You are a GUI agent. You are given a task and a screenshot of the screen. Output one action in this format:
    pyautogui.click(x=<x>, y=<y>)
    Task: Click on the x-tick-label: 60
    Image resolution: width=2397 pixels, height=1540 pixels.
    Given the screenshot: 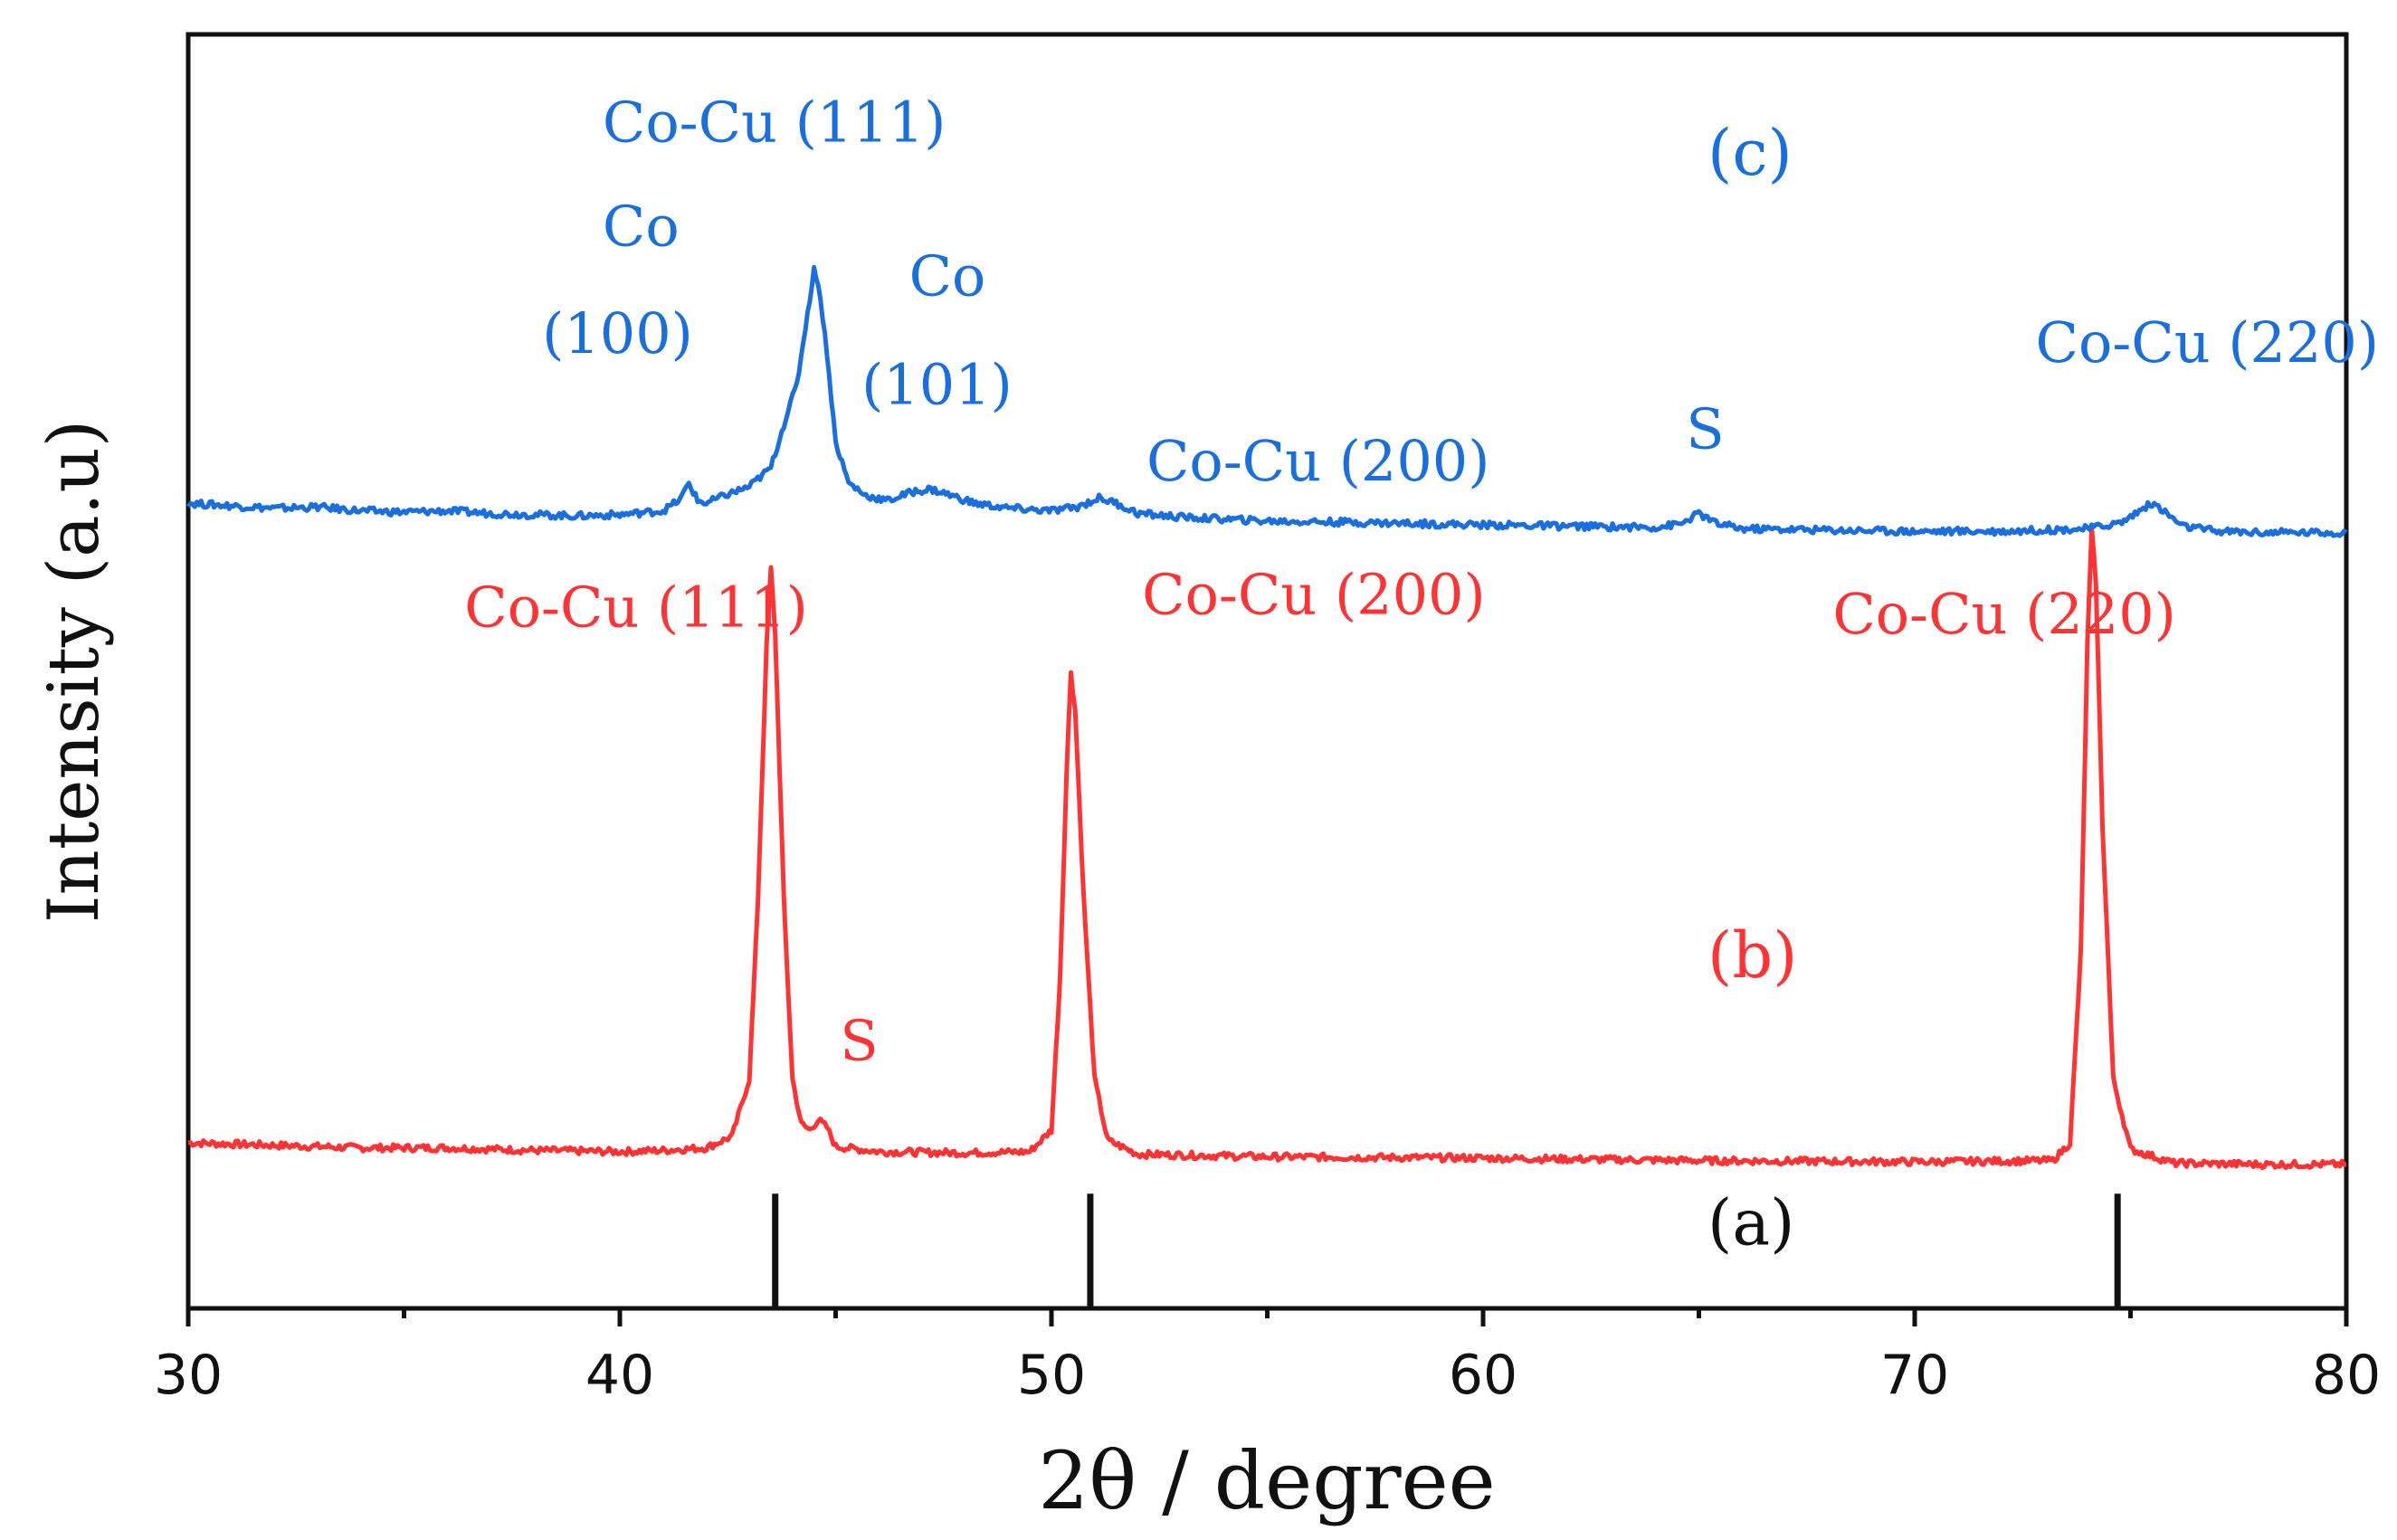 What is the action you would take?
    pyautogui.click(x=1483, y=1376)
    